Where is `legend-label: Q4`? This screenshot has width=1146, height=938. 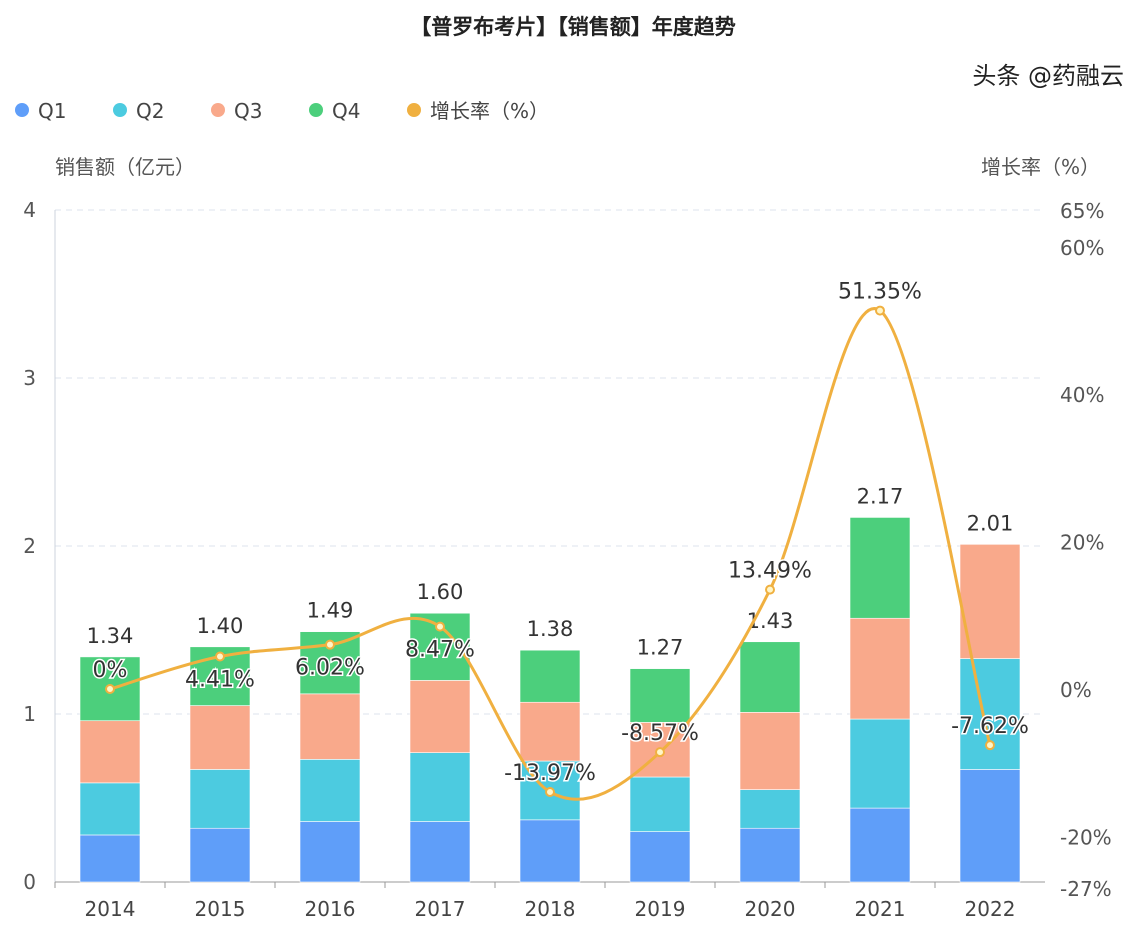 legend-label: Q4 is located at coordinates (346, 111).